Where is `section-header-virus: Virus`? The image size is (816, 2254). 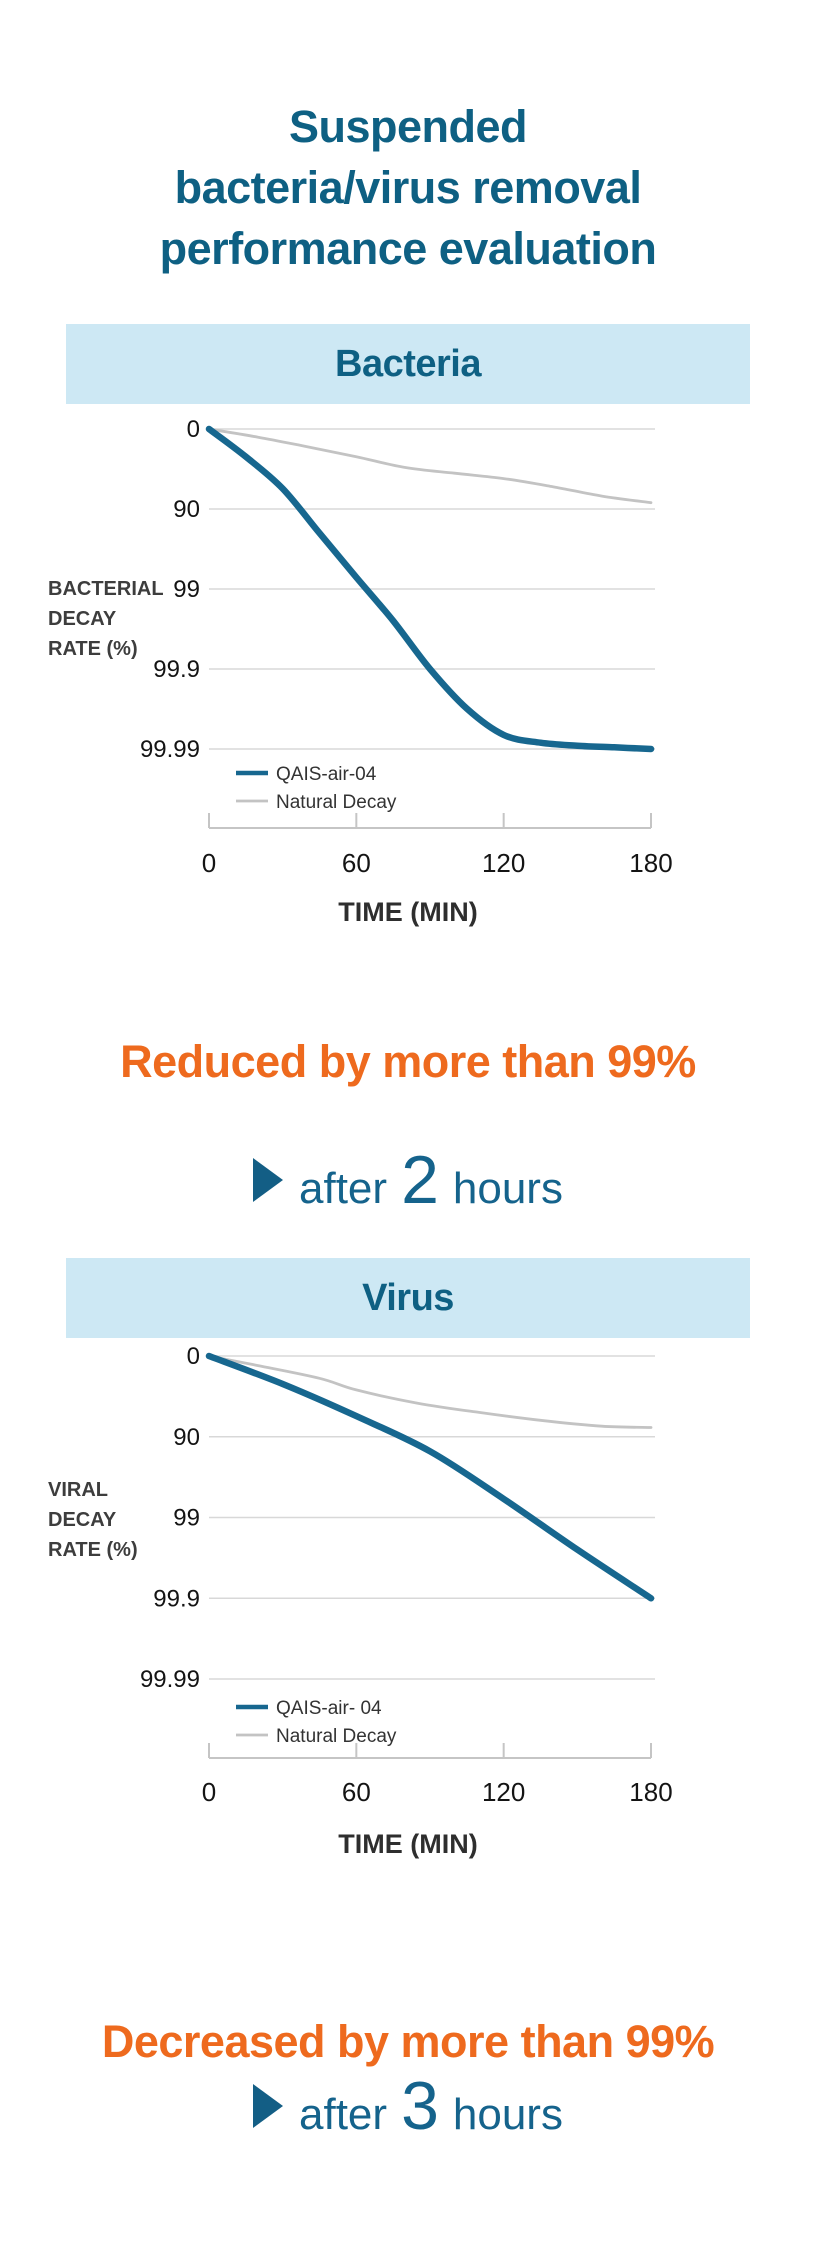
section-header-virus: Virus is located at coordinates (408, 1298).